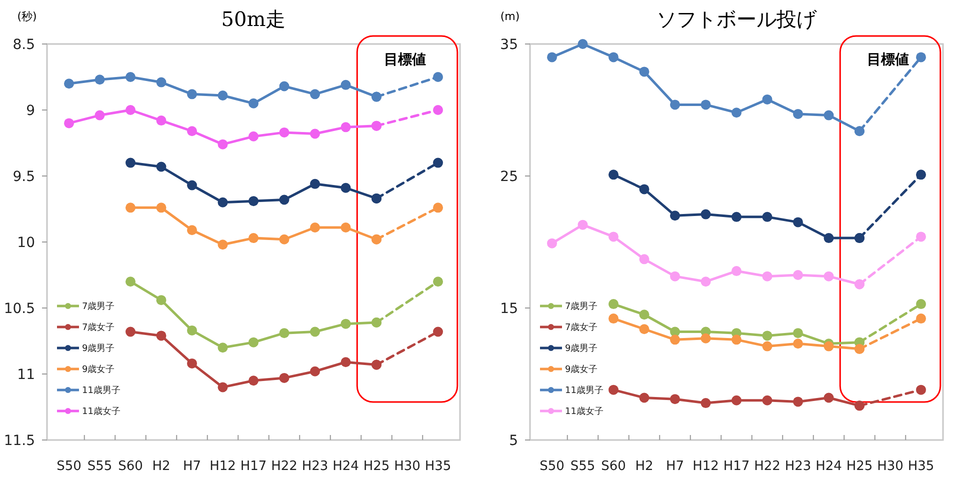  Describe the element at coordinates (513, 440) in the screenshot. I see `y-tick-label: 5` at that location.